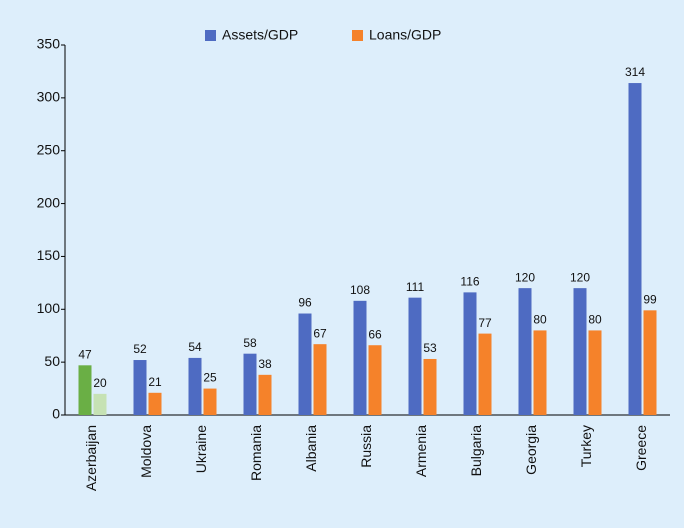 This screenshot has height=528, width=684. Describe the element at coordinates (366, 446) in the screenshot. I see `x-tick-label: Russia` at that location.